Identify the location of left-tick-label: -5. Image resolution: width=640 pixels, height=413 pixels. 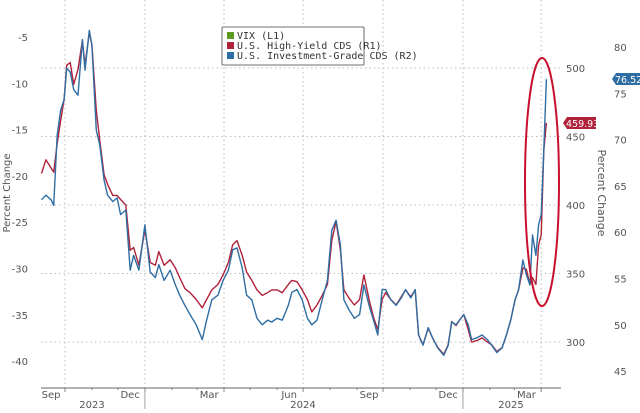
(23, 38).